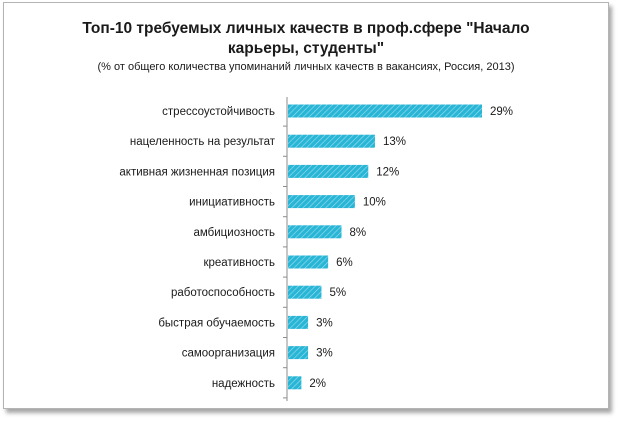 The height and width of the screenshot is (421, 620). Describe the element at coordinates (387, 172) in the screenshot. I see `data-label: 12%` at that location.